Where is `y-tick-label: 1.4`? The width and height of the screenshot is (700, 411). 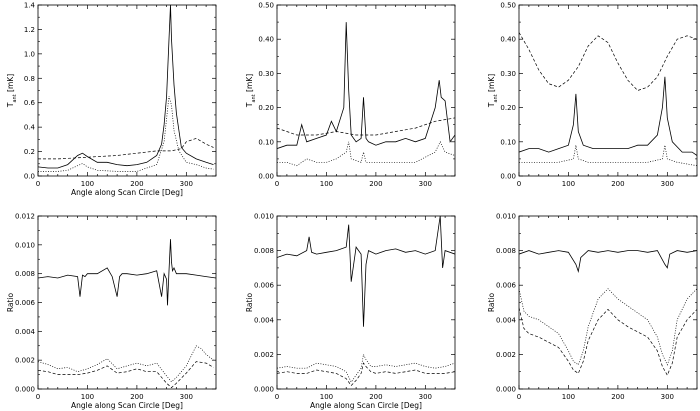
y-tick-label: 1.4 is located at coordinates (30, 6).